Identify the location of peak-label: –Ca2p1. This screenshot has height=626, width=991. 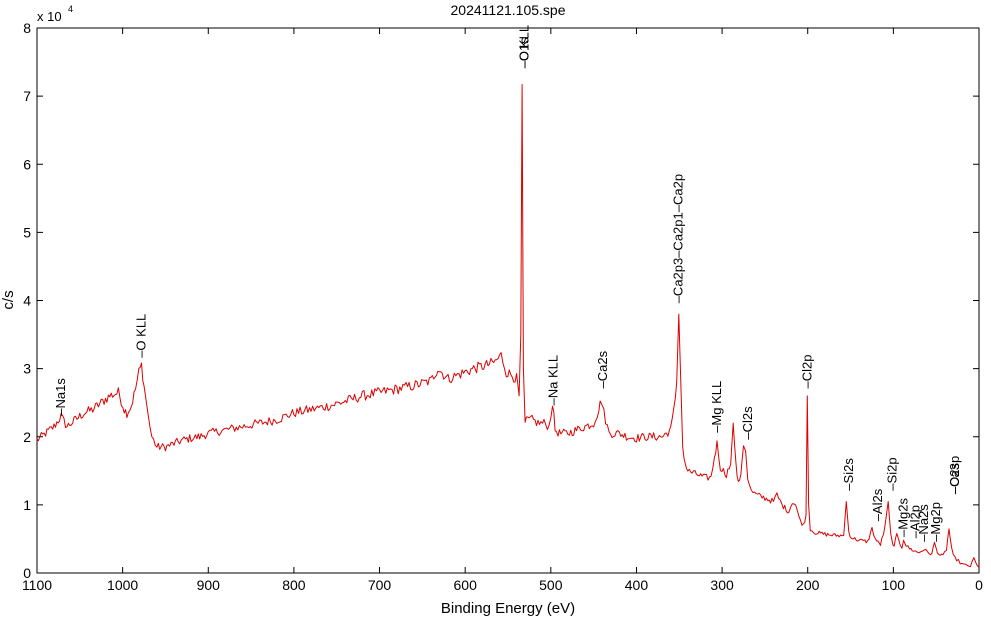
(677, 235).